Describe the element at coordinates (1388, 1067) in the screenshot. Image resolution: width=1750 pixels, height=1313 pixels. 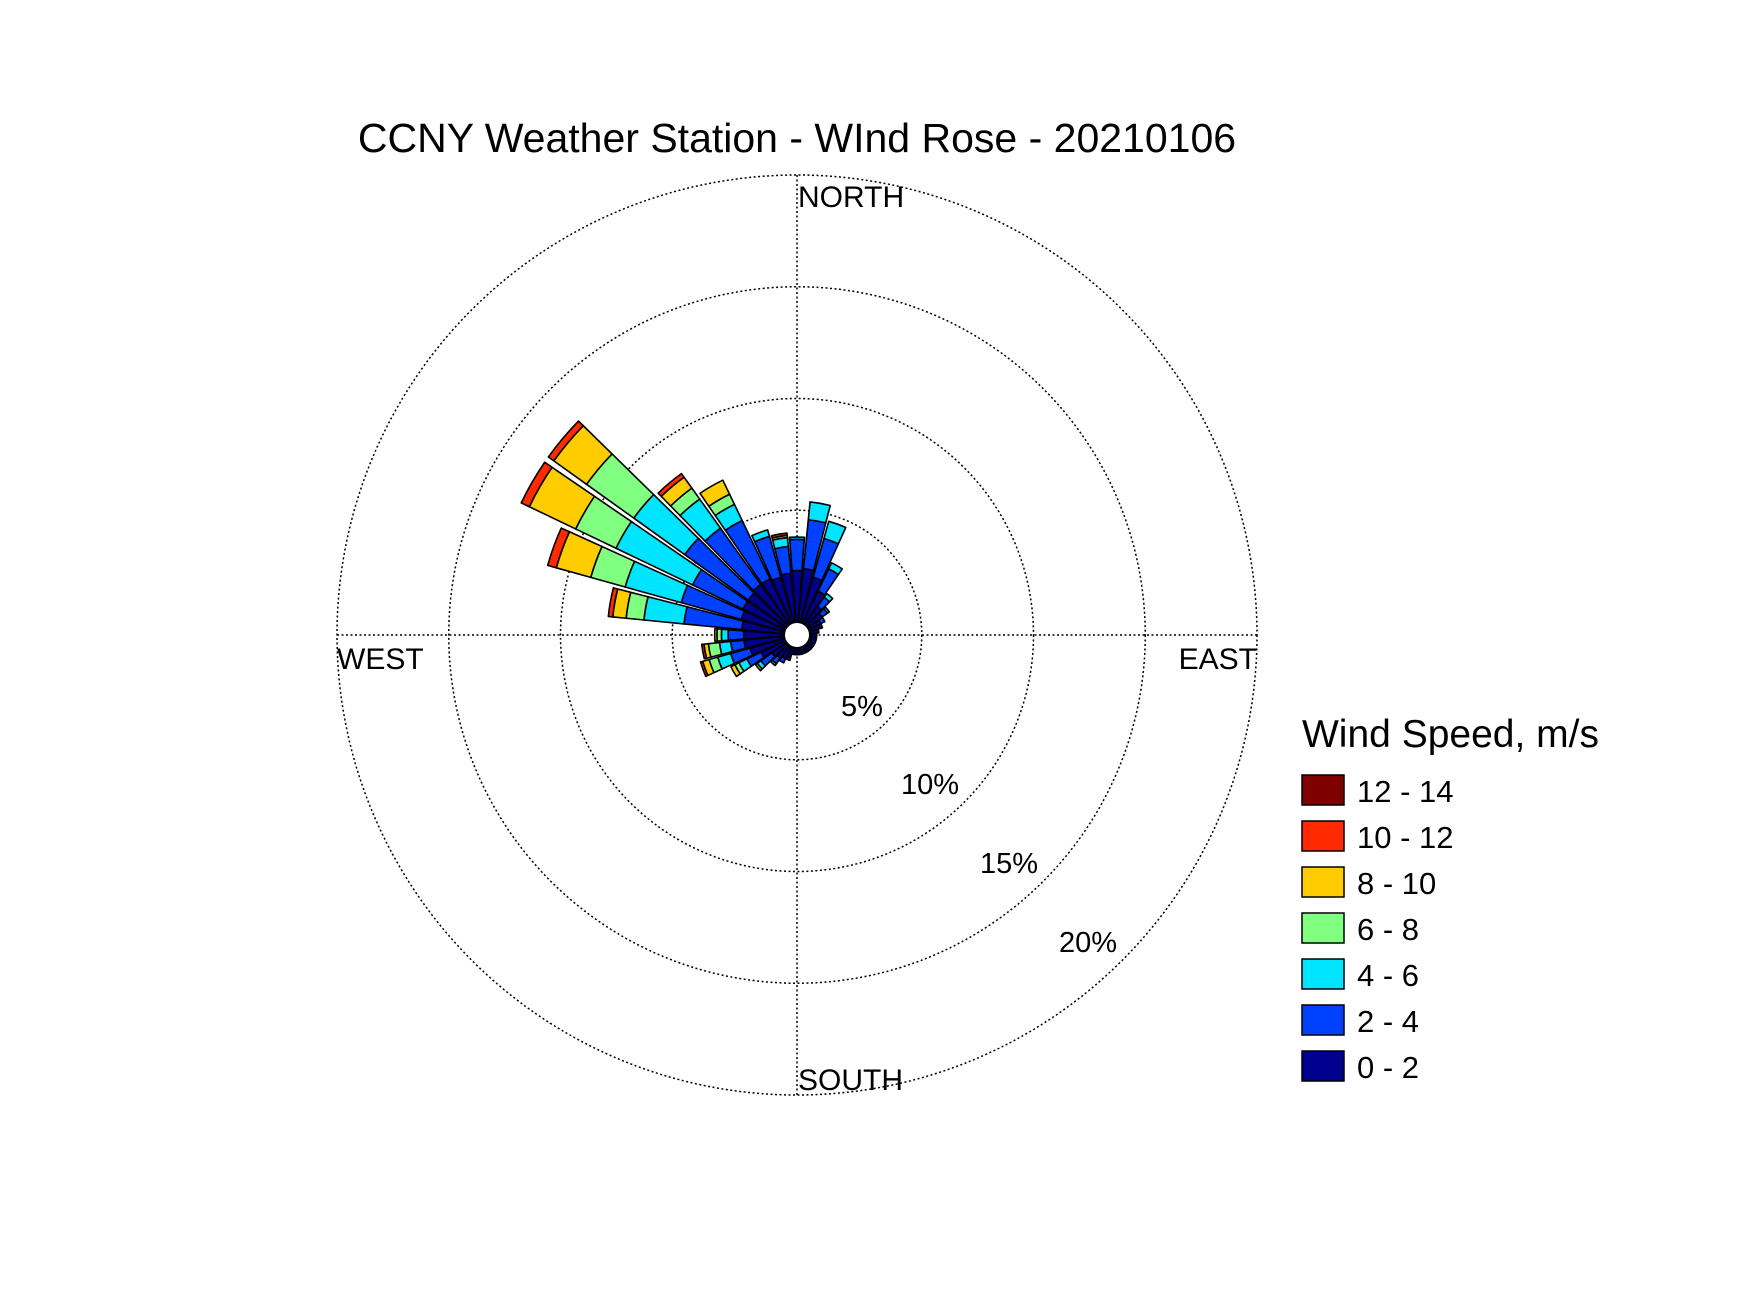
I see `legend-label-0-2: 0 - 2` at that location.